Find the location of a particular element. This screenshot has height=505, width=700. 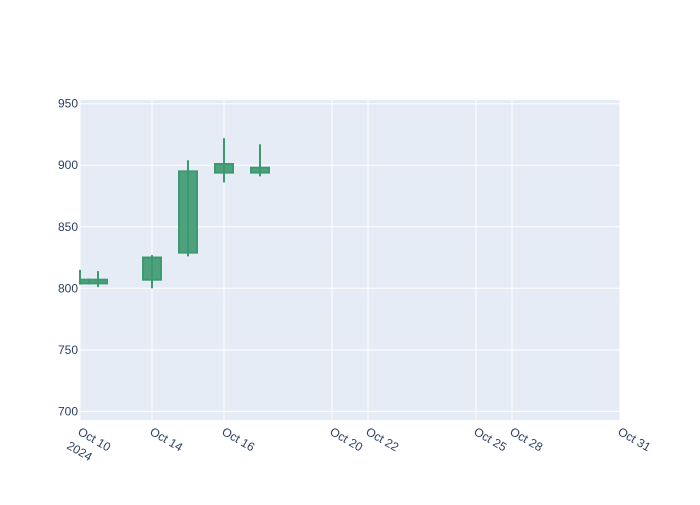

x-tick-label: Oct 25 is located at coordinates (491, 439).